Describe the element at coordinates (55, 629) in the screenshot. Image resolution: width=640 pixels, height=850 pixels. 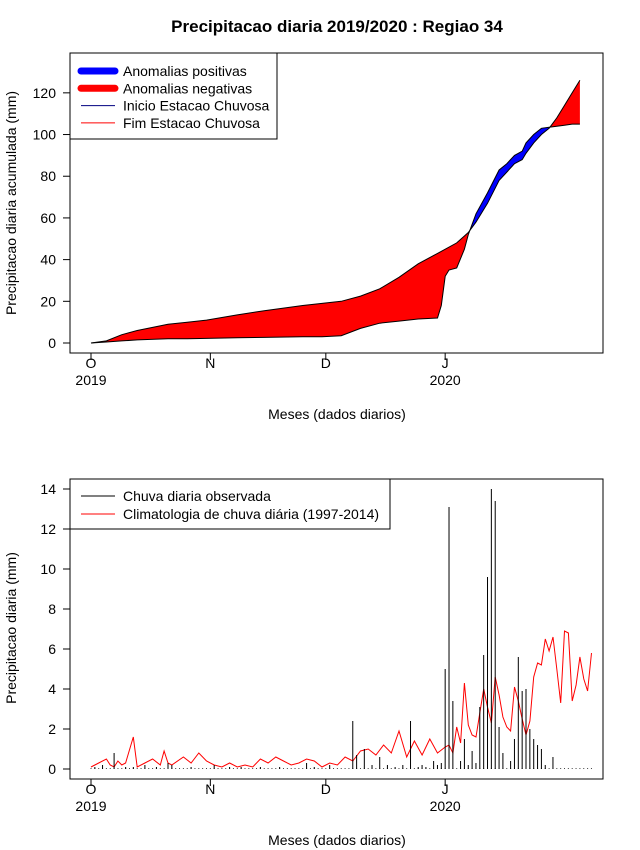
I see `bottom-y-axis: 0 2 4 6 8 10 12 14` at that location.